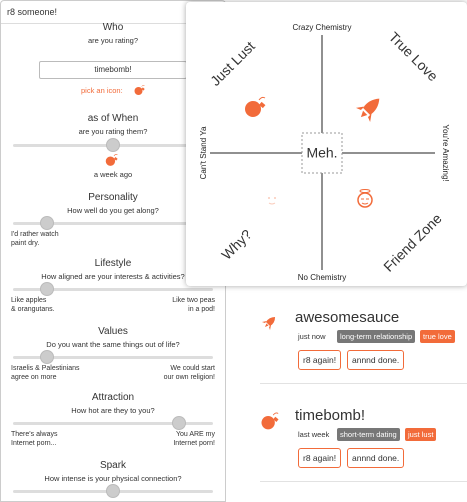  Describe the element at coordinates (113, 12) in the screenshot. I see `form-title: r8 someone!` at that location.